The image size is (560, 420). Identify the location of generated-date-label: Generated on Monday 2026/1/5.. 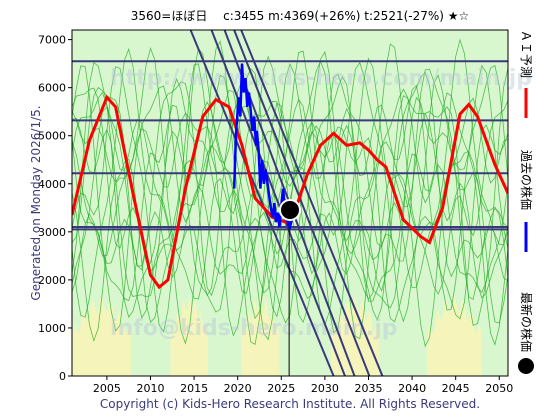
(36, 202).